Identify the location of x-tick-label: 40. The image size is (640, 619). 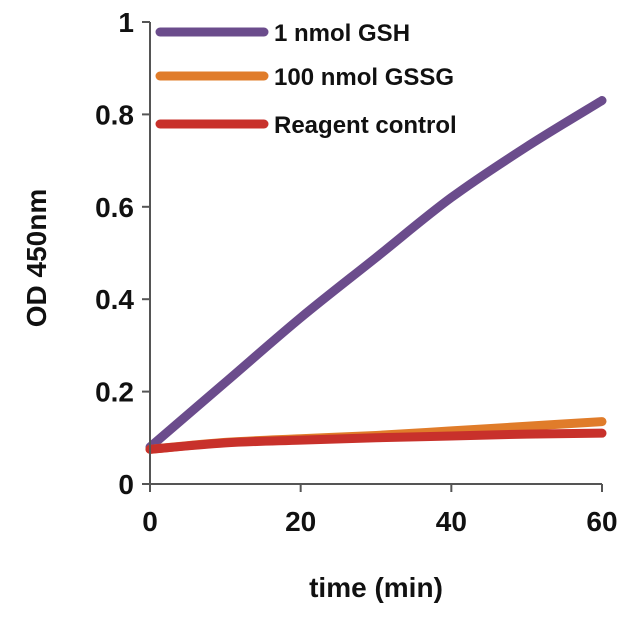
(451, 521).